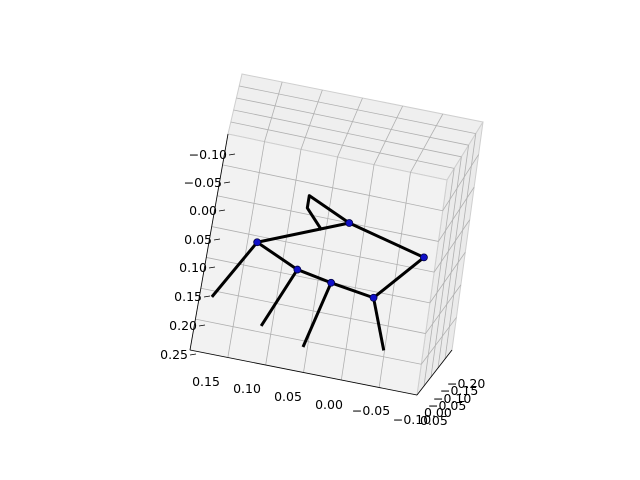 This screenshot has height=480, width=640. I want to click on bottom-tick-label: −0.10, so click(412, 419).